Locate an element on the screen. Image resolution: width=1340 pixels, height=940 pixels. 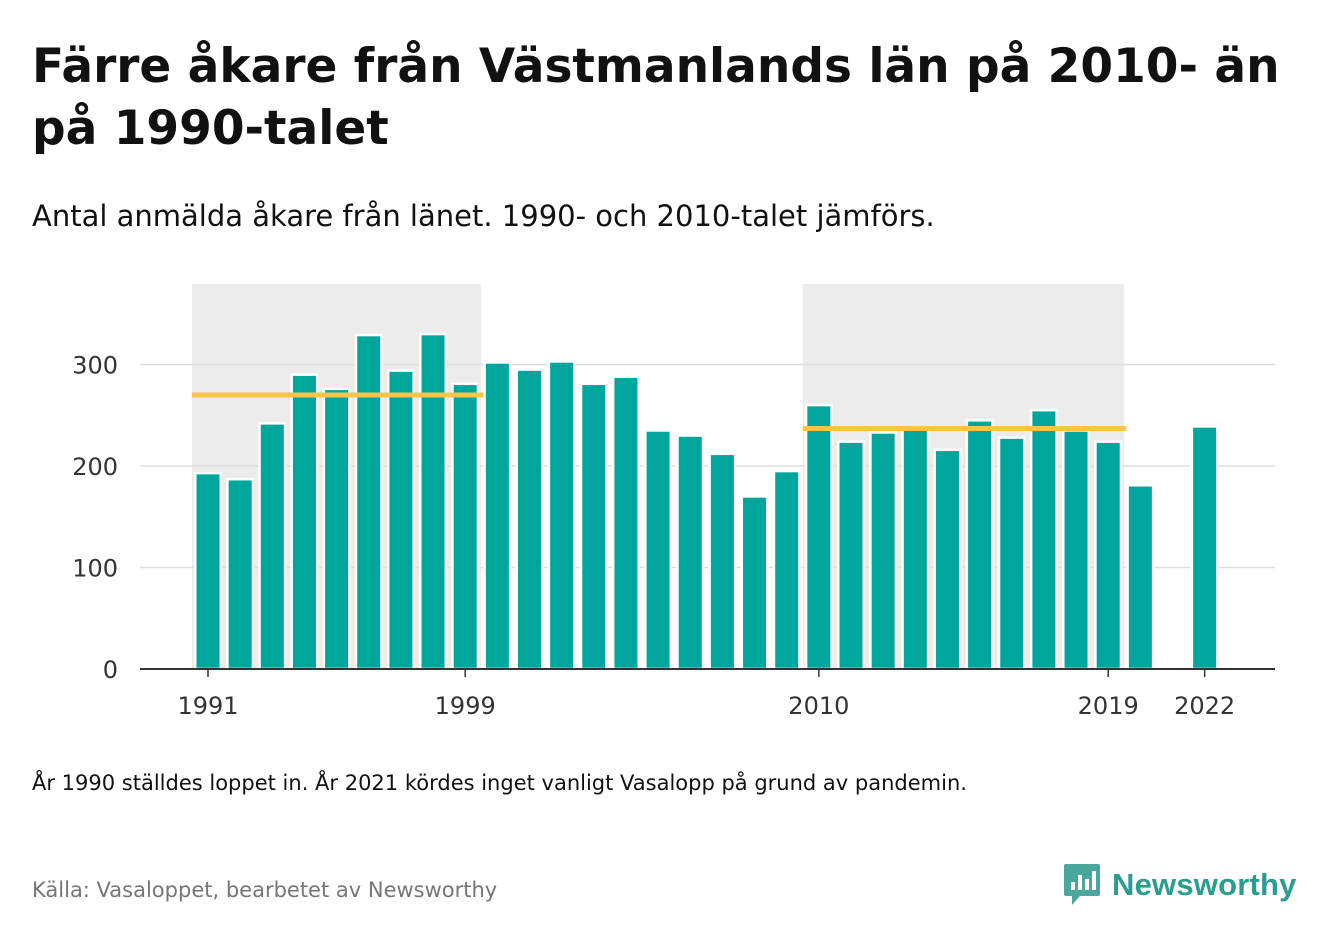
bar-2005 is located at coordinates (658, 550).